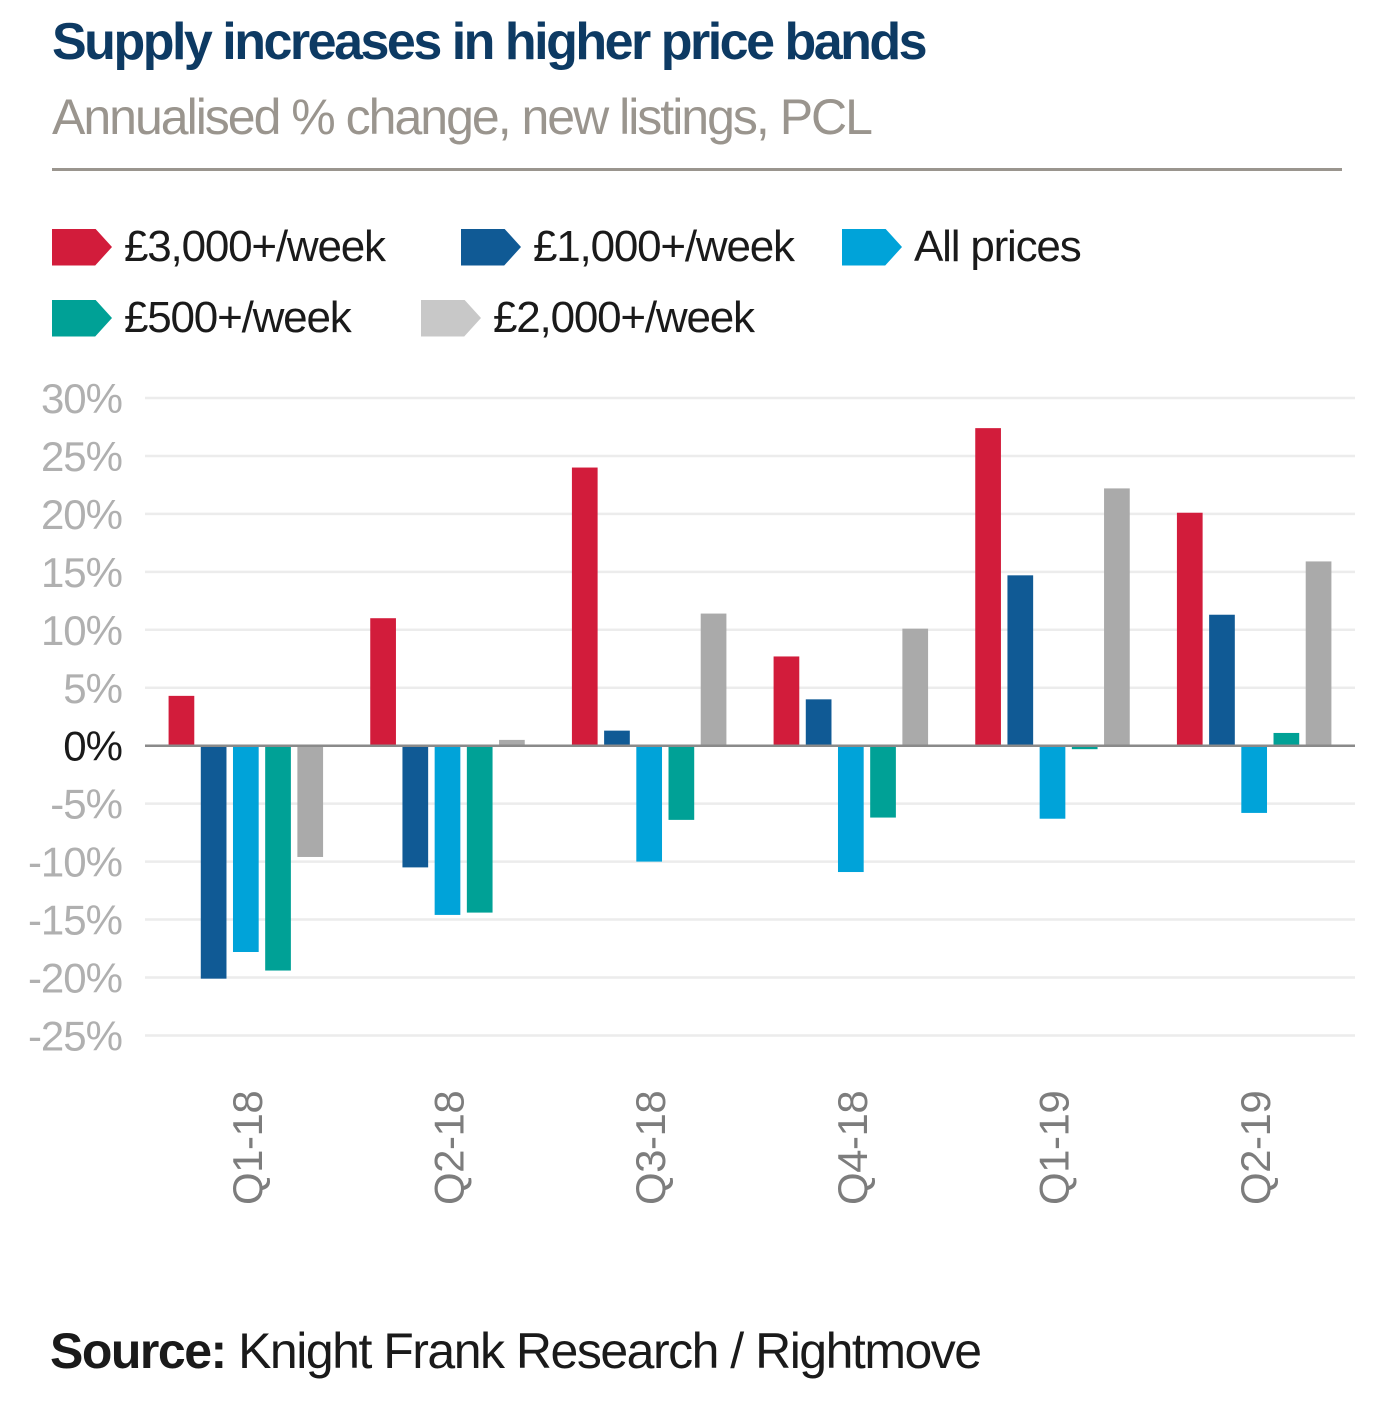 The image size is (1380, 1426). What do you see at coordinates (75, 920) in the screenshot?
I see `y-tick-label: -15%` at bounding box center [75, 920].